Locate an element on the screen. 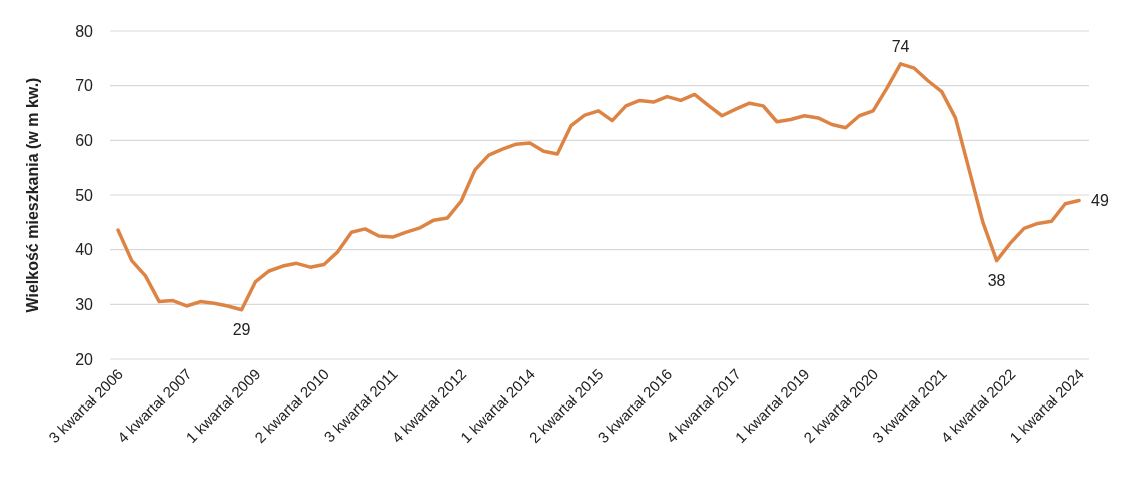  data-label: 74 is located at coordinates (900, 46).